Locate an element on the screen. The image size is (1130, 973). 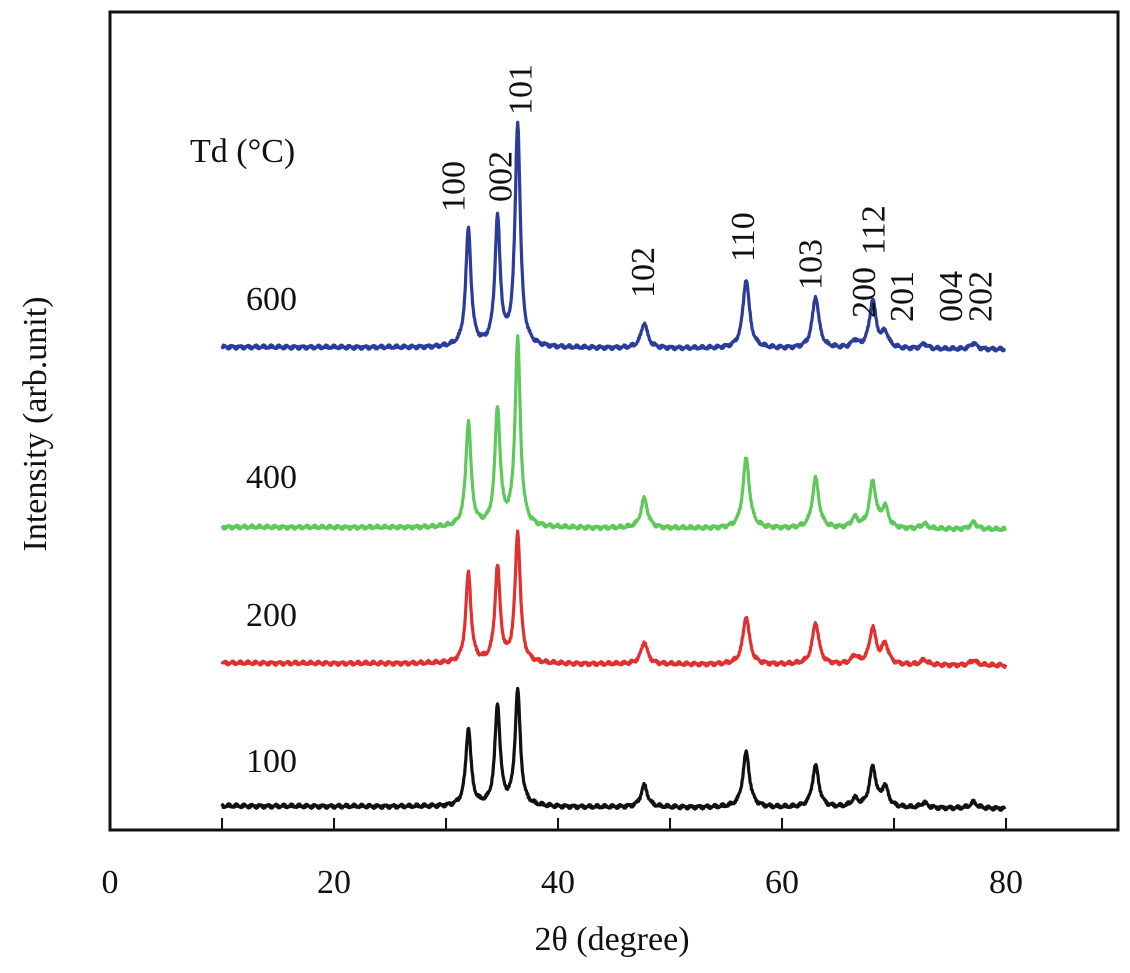
x-axis-ticks is located at coordinates (614, 824).